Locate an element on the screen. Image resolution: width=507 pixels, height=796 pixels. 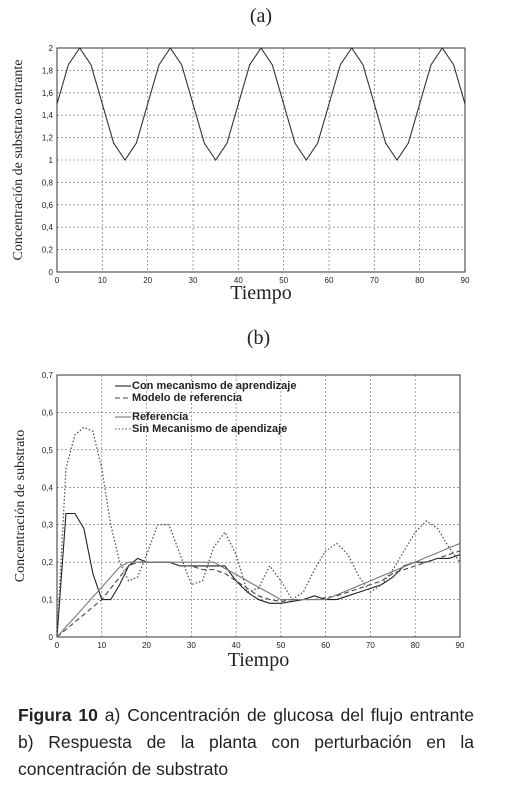
y-axis-label: Concentración de substrato is located at coordinates (20, 506).